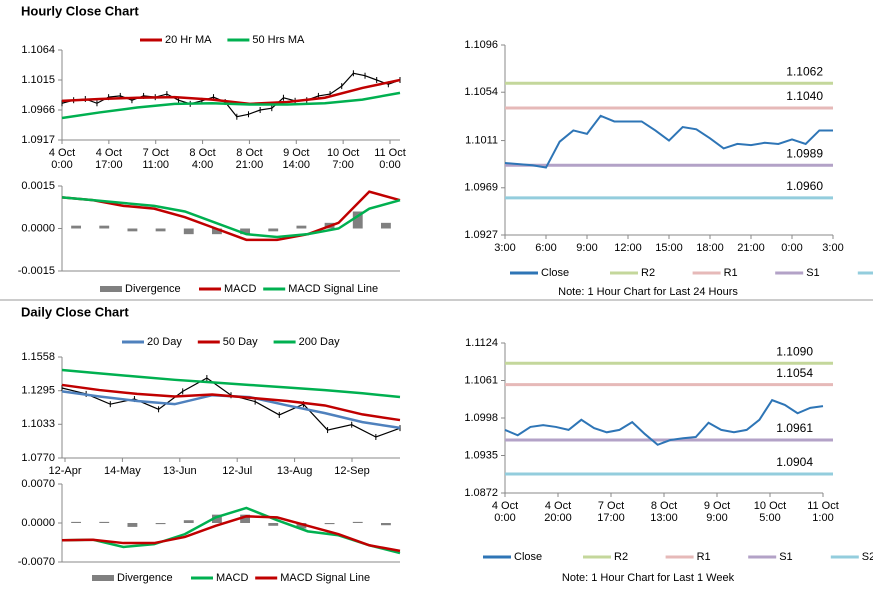 The width and height of the screenshot is (873, 601). I want to click on y-tick-label: 1.1124, so click(481, 343).